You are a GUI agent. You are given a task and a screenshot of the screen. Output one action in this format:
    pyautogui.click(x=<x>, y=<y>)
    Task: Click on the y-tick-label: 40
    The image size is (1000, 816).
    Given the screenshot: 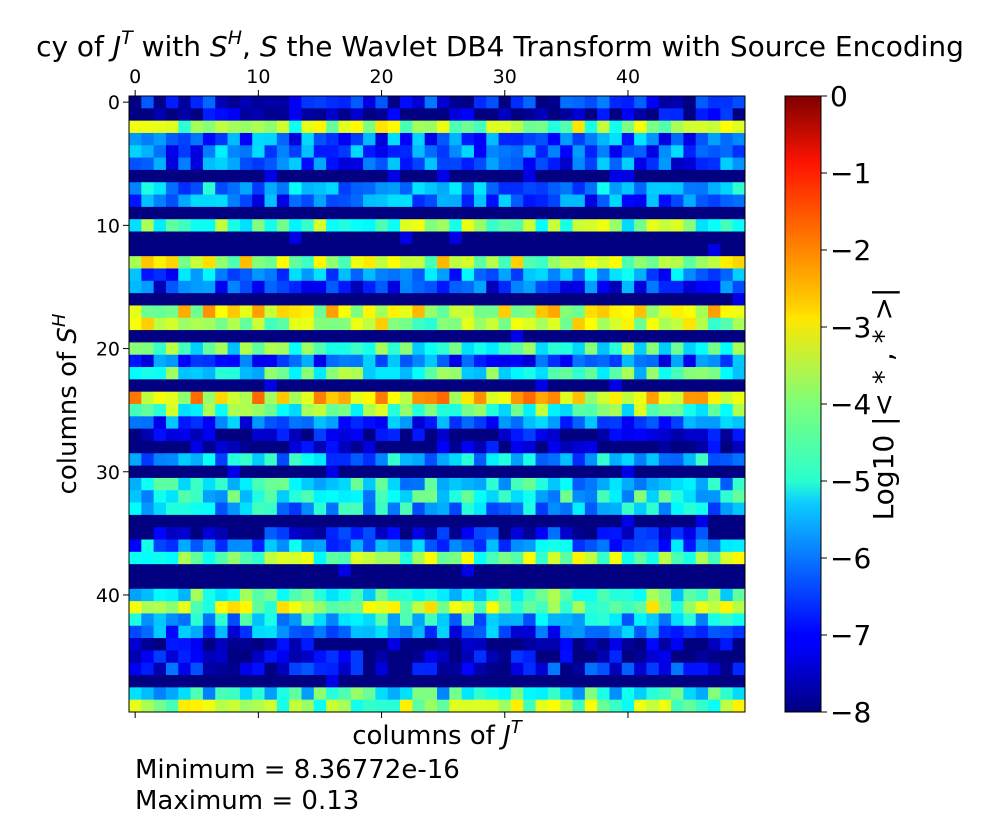 What is the action you would take?
    pyautogui.click(x=108, y=596)
    